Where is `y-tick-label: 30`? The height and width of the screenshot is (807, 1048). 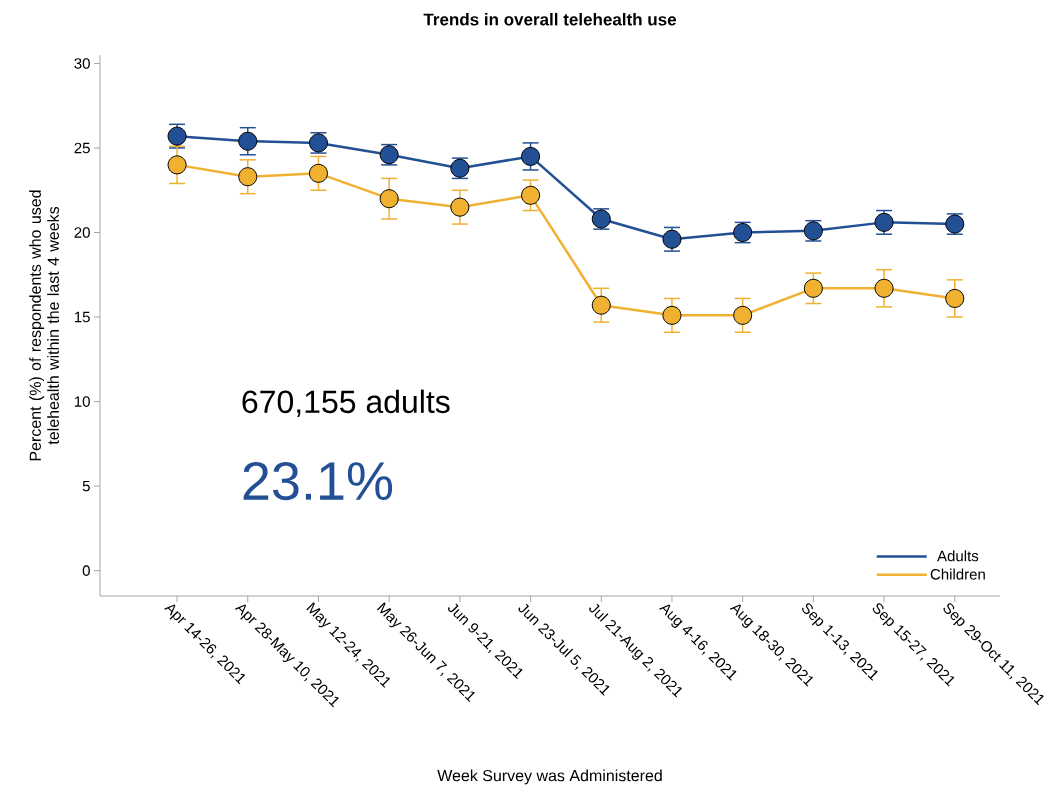
y-tick-label: 30 is located at coordinates (82, 63).